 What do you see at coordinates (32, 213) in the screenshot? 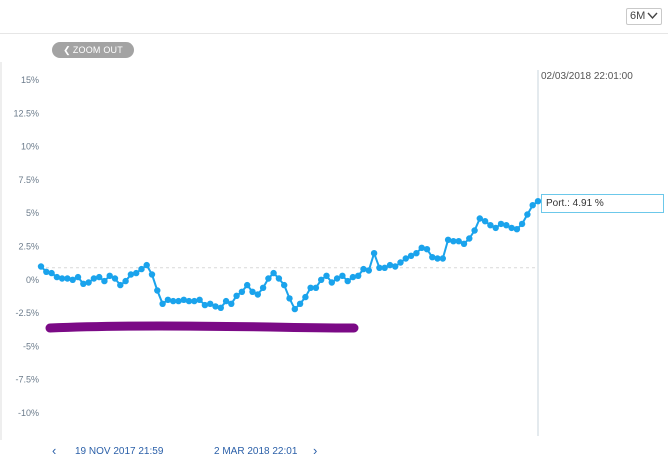
I see `y-tick-label: 5%` at bounding box center [32, 213].